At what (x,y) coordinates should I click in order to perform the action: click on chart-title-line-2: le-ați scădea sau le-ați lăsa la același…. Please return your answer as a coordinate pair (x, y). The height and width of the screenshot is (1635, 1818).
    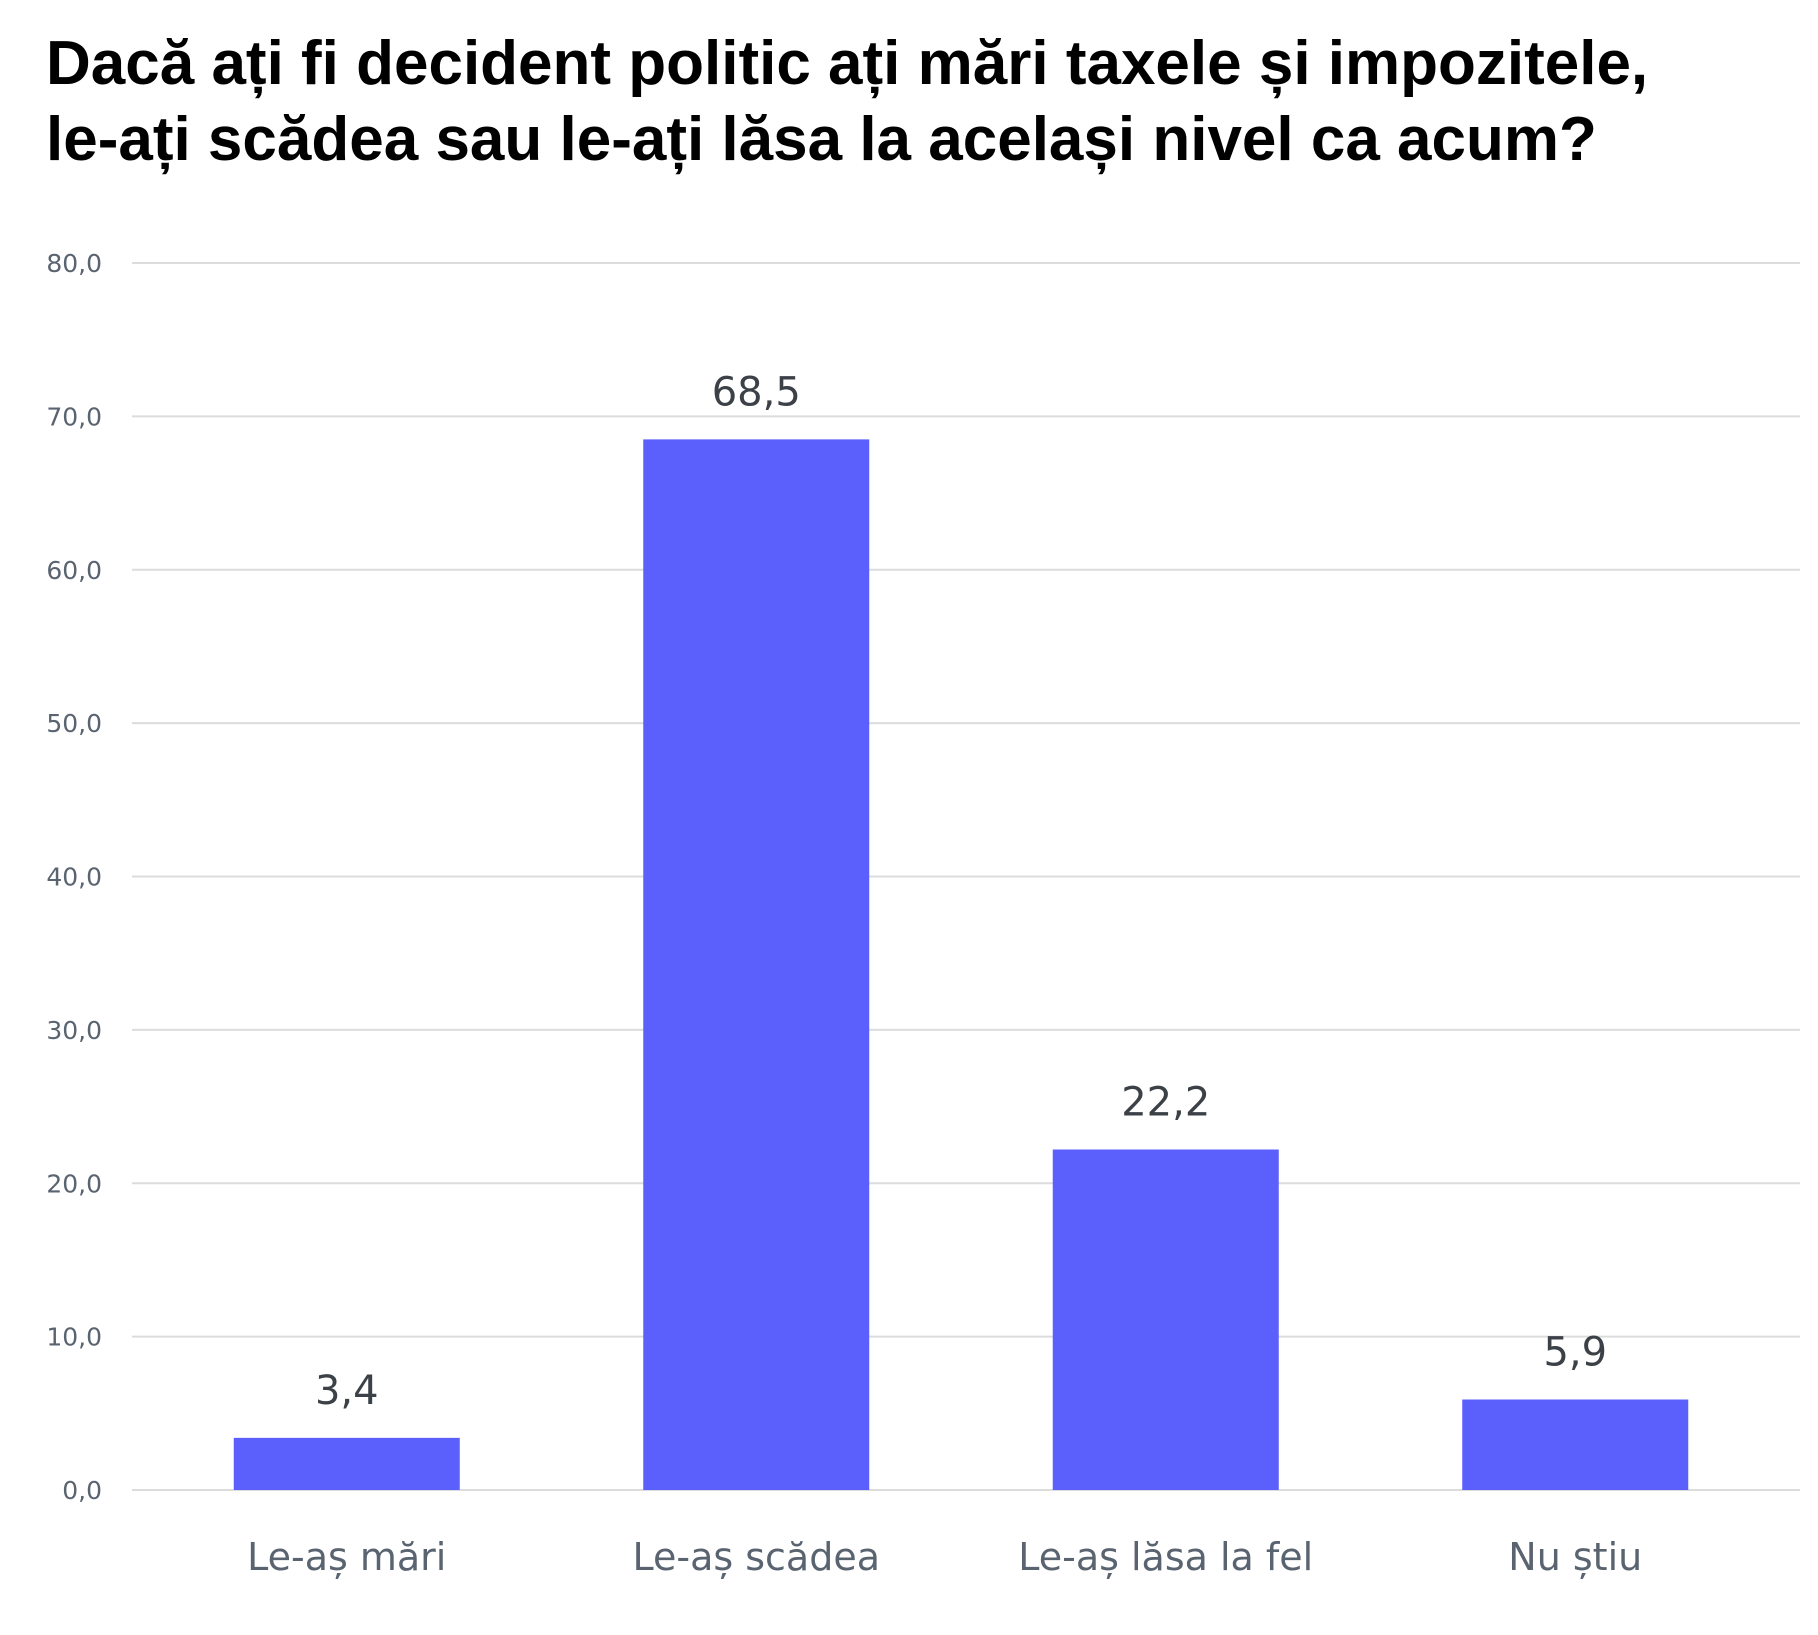
    Looking at the image, I should click on (821, 139).